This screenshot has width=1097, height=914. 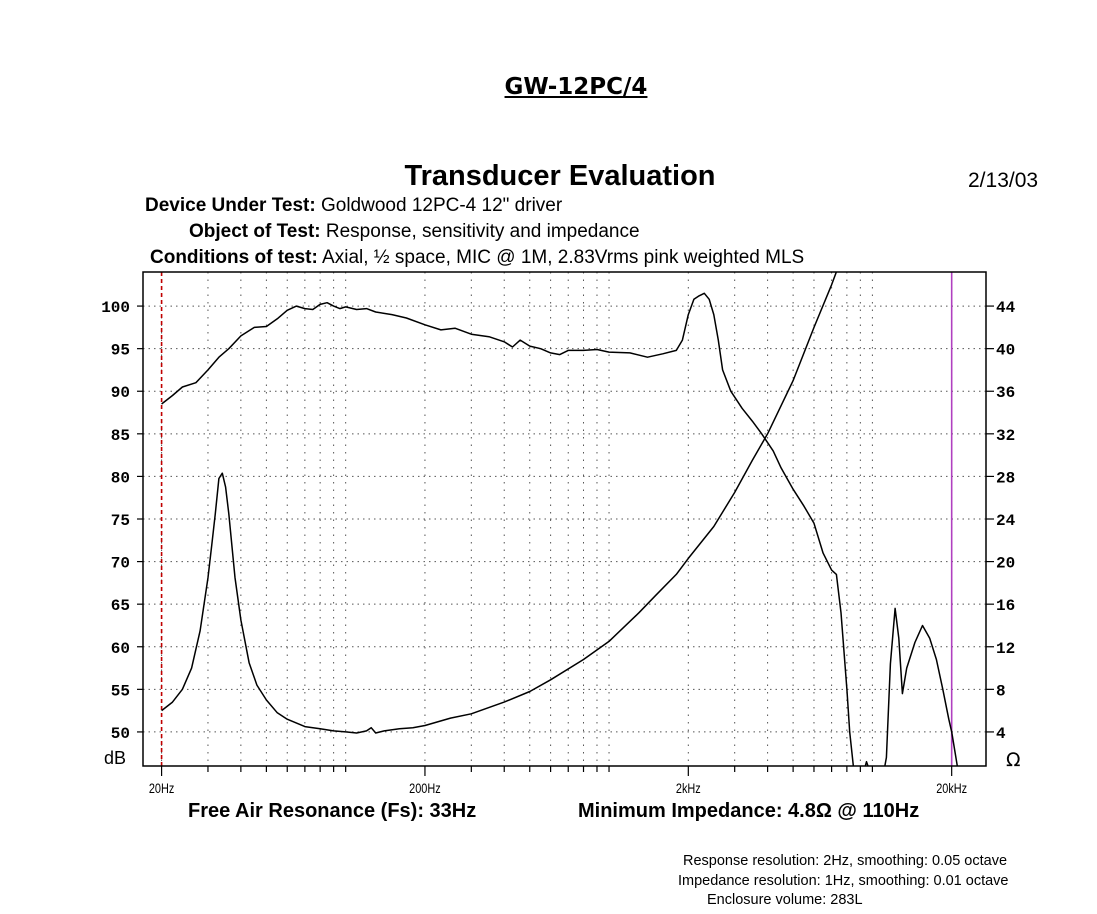 What do you see at coordinates (1005, 606) in the screenshot?
I see `right-tick-label: 16` at bounding box center [1005, 606].